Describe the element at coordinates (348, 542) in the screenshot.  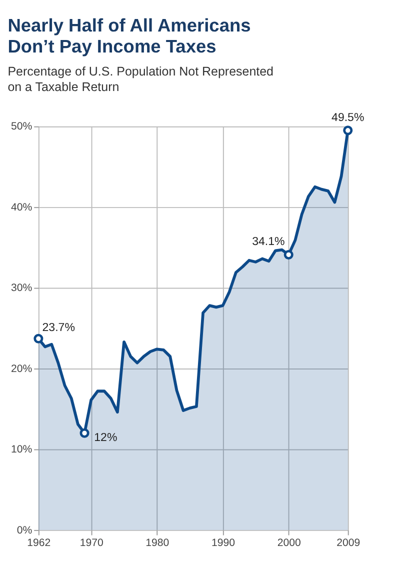
I see `x-tick-label: 2009` at that location.